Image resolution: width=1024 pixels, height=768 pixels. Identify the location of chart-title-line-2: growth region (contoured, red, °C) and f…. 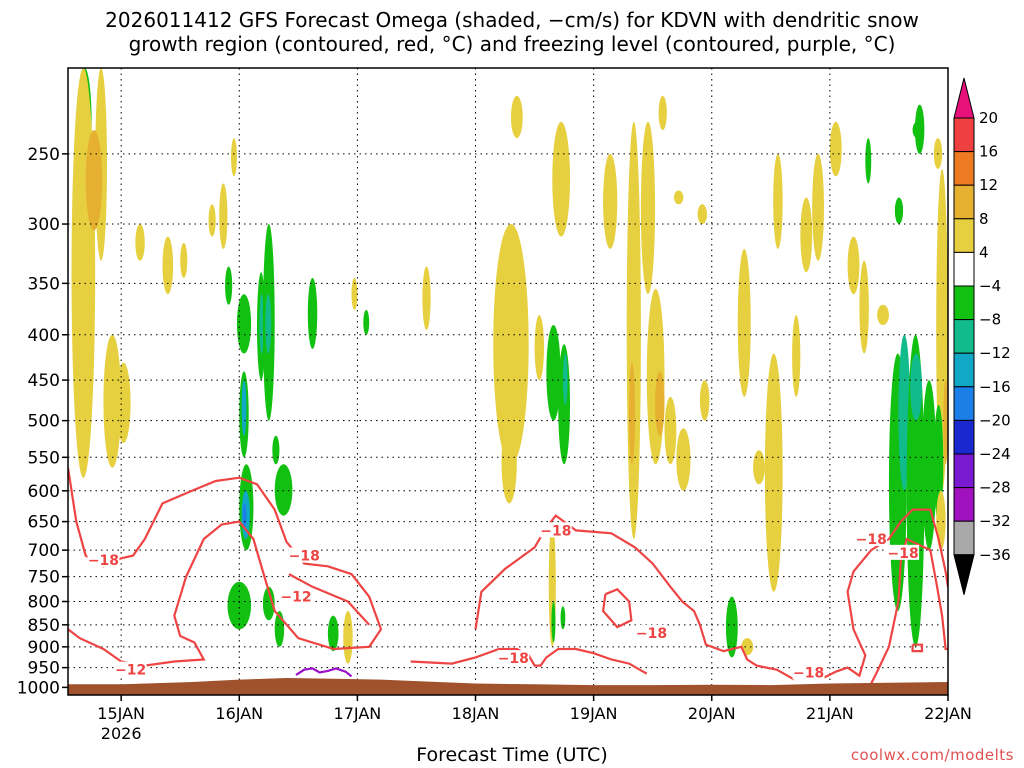
(512, 44).